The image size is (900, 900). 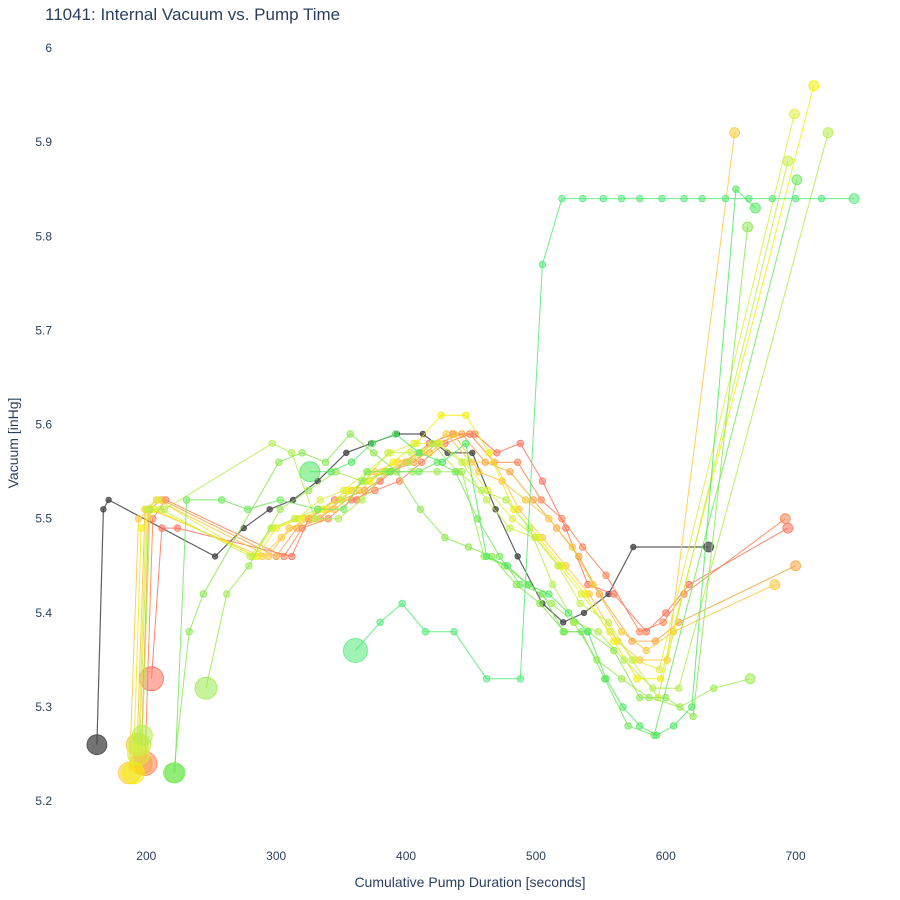 What do you see at coordinates (146, 856) in the screenshot?
I see `x-tick-label: 200` at bounding box center [146, 856].